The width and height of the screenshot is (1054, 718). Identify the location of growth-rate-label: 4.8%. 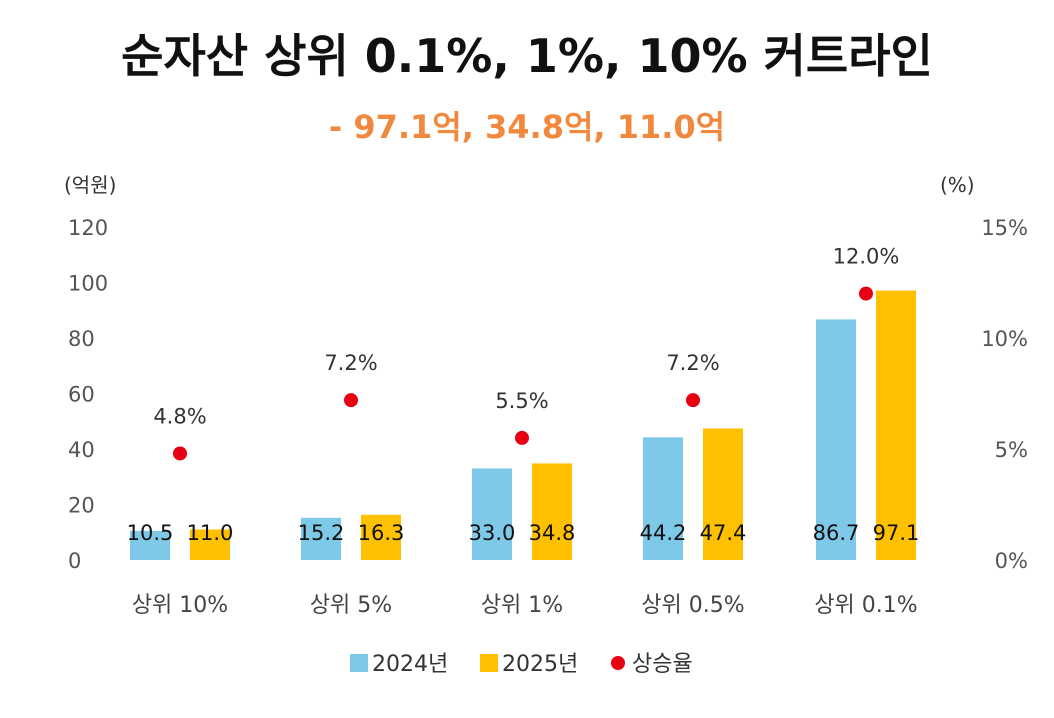
(179, 416).